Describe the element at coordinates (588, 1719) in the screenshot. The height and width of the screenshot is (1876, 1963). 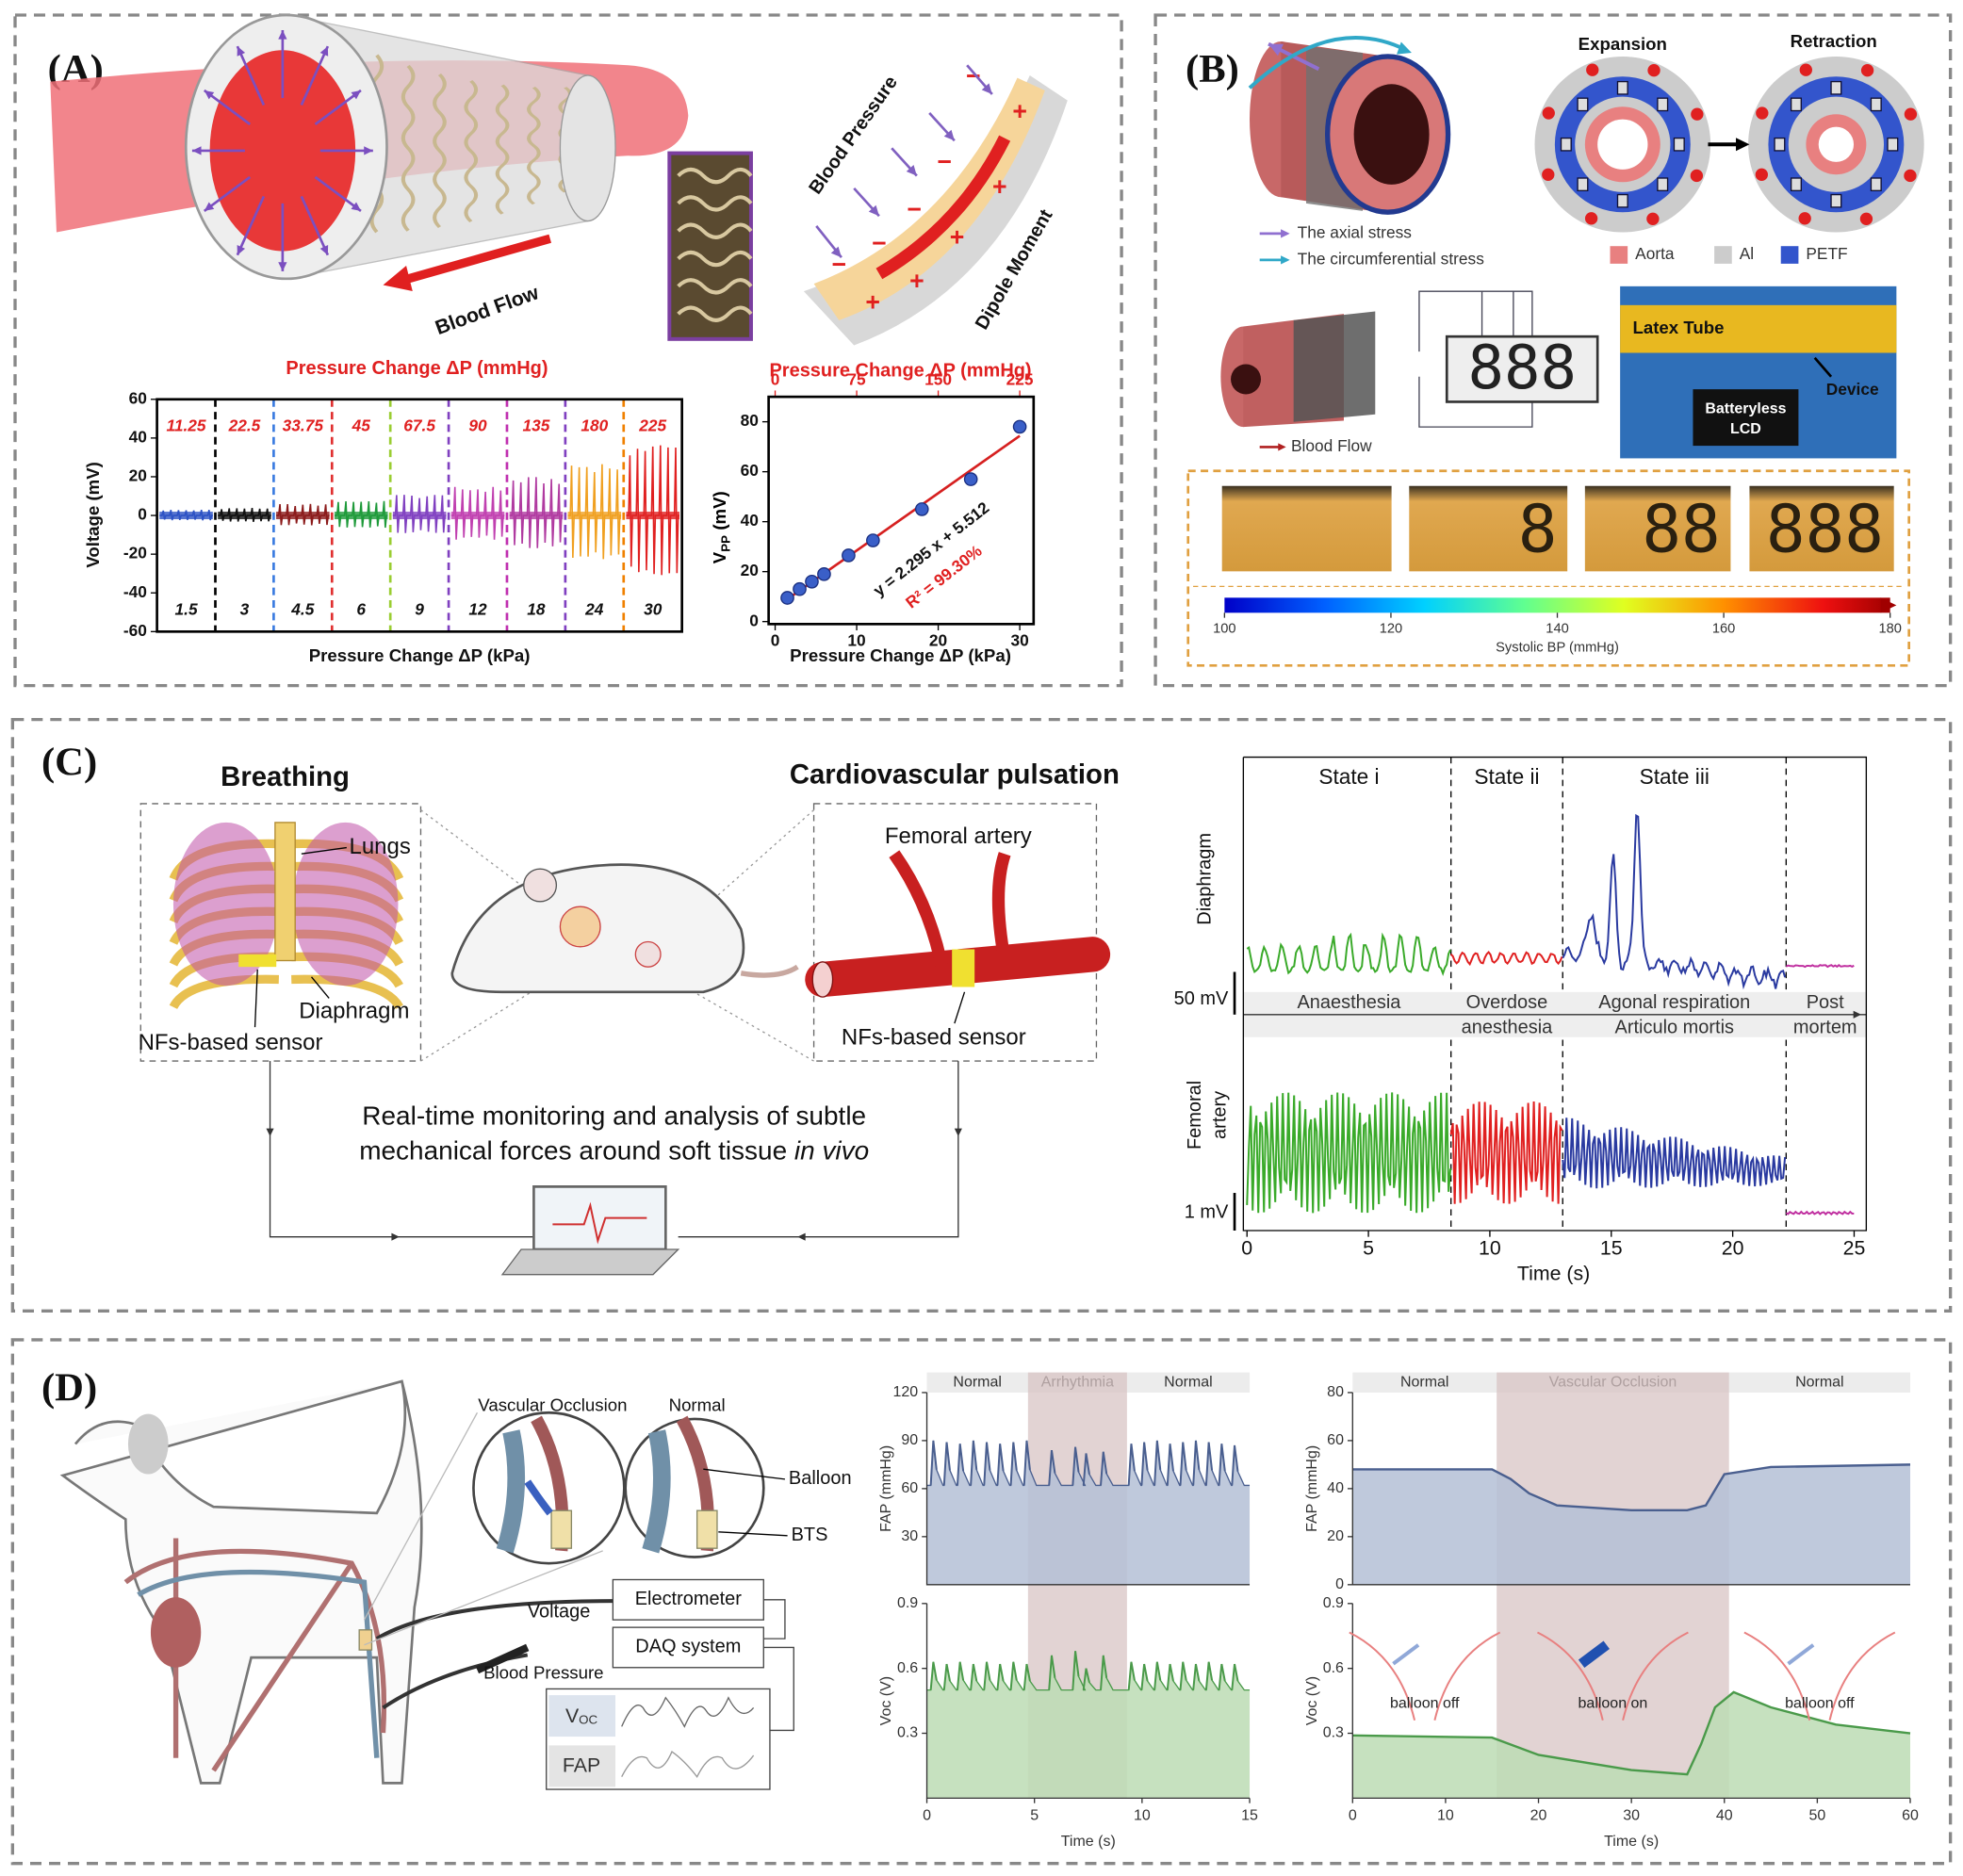
I see `label-part: OC` at that location.